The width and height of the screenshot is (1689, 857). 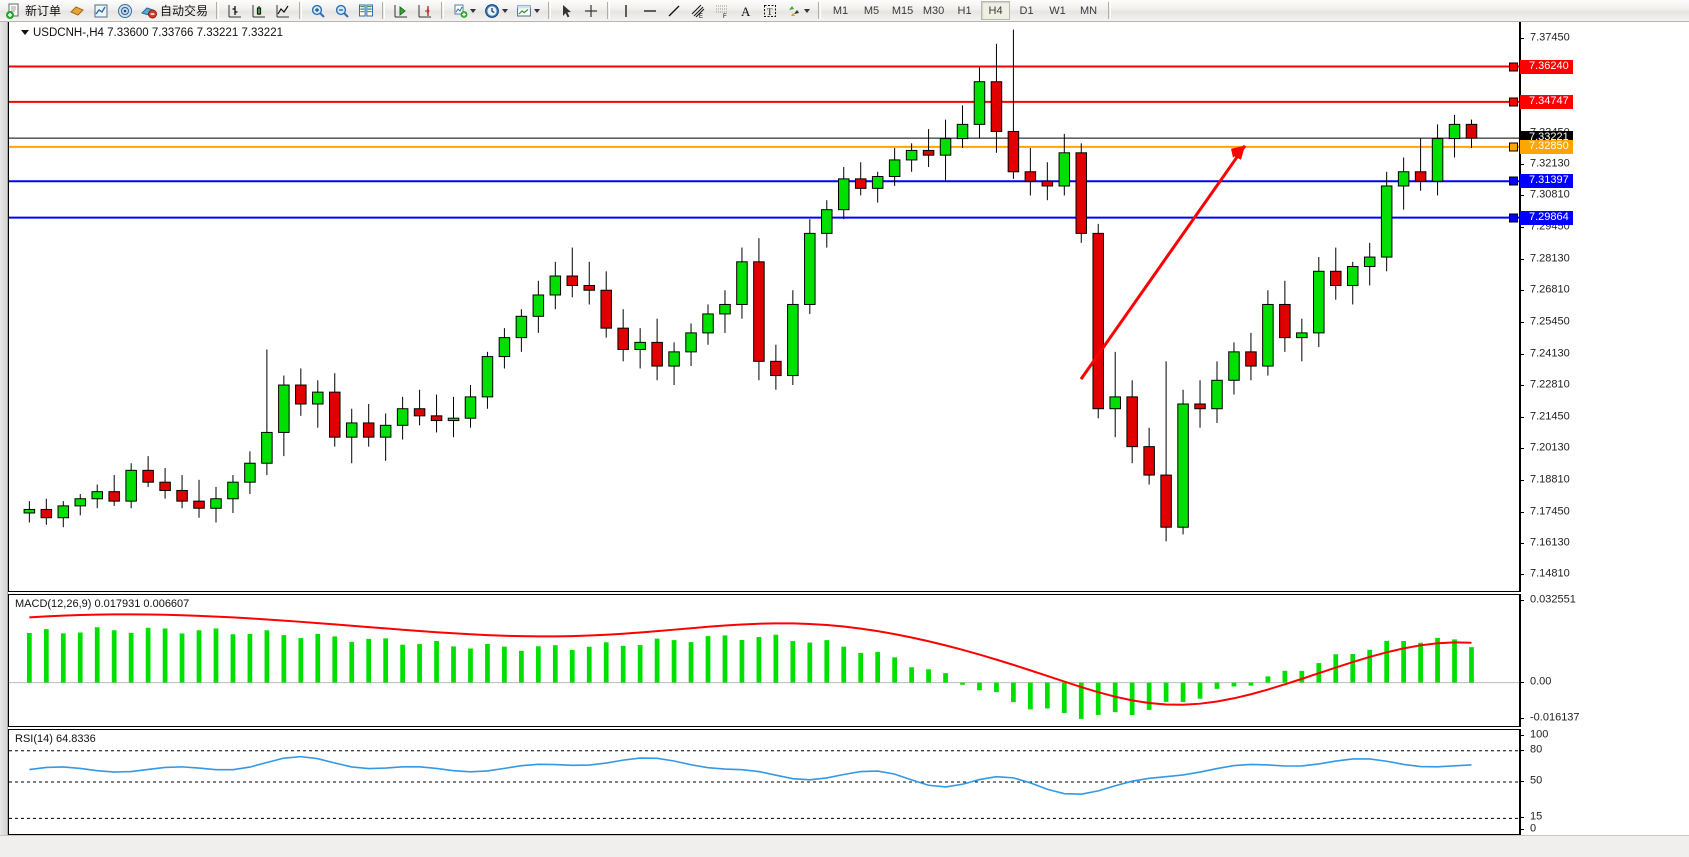 I want to click on chart-shift-button, so click(x=425, y=11).